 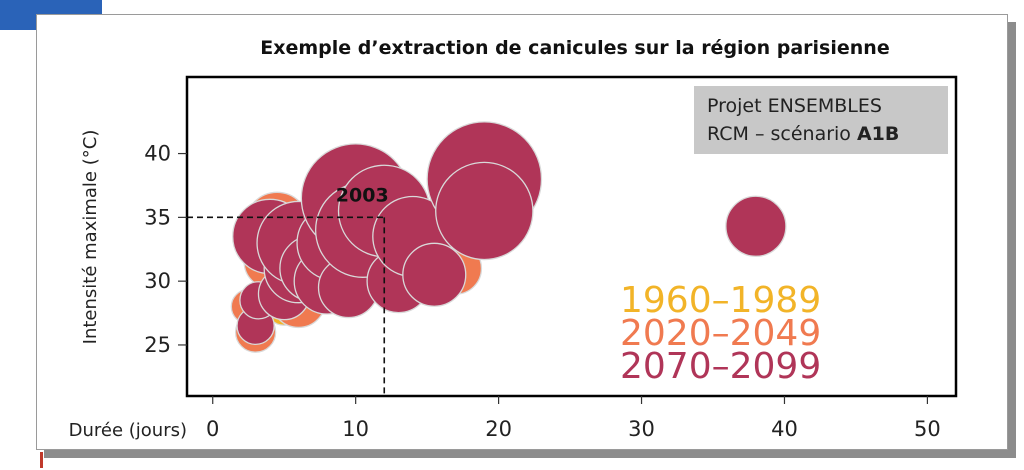 What do you see at coordinates (157, 217) in the screenshot?
I see `y-tick-label-35: 35` at bounding box center [157, 217].